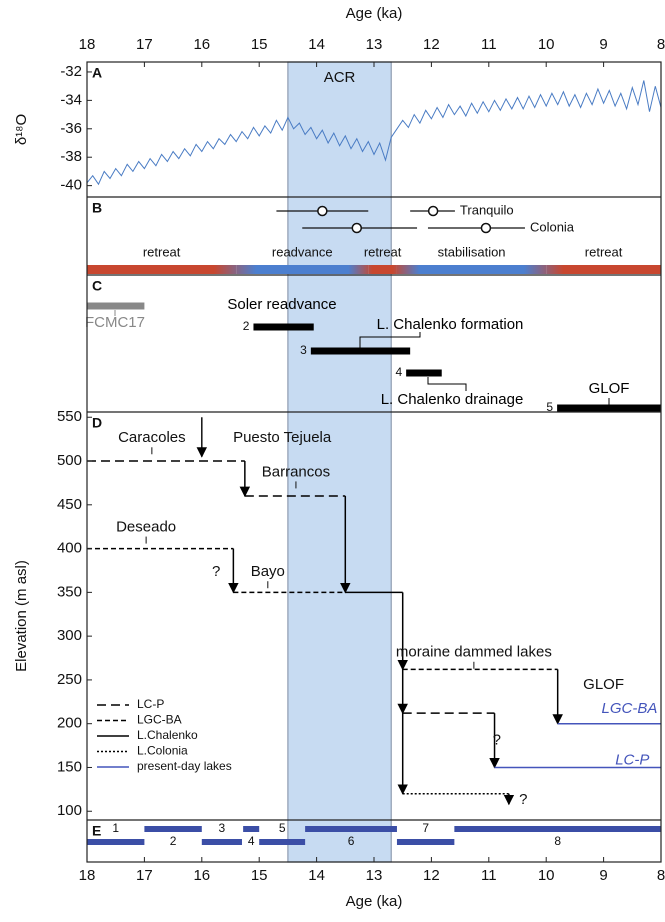 Image resolution: width=665 pixels, height=922 pixels. I want to click on panel-letter: A, so click(97, 73).